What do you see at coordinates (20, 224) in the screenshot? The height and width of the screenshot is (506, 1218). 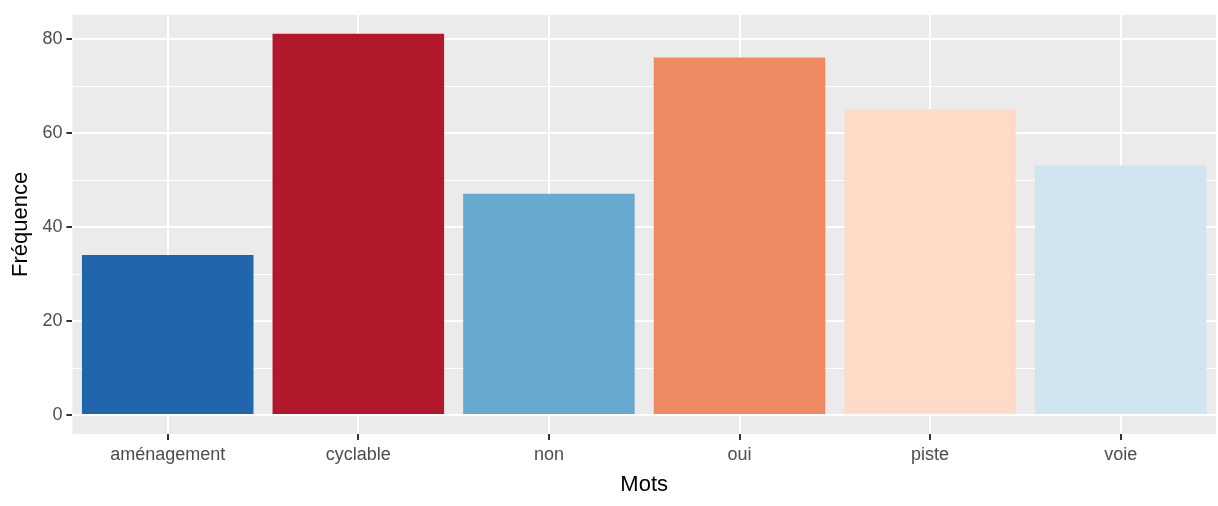 I see `y-axis-title: Fréquence` at bounding box center [20, 224].